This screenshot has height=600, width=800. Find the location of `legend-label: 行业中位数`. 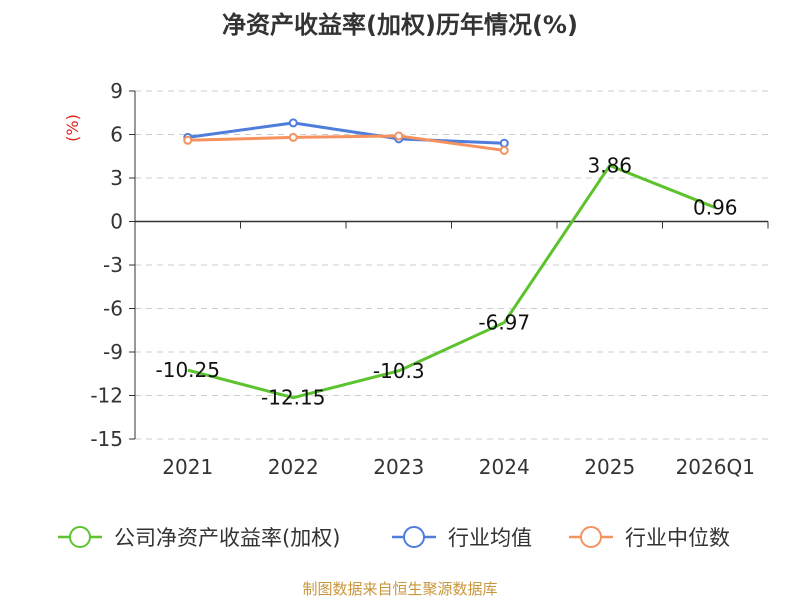

legend-label: 行业中位数 is located at coordinates (677, 538).